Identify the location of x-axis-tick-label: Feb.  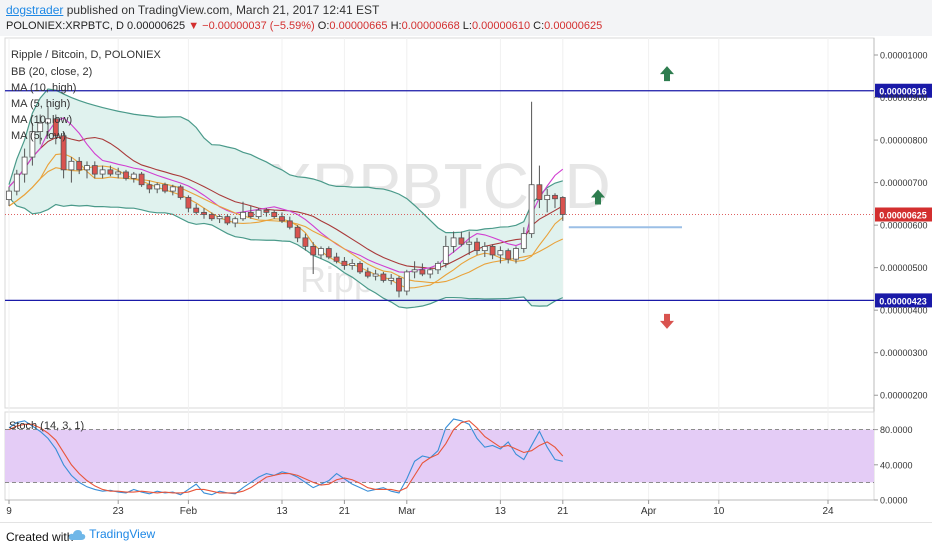
(189, 511).